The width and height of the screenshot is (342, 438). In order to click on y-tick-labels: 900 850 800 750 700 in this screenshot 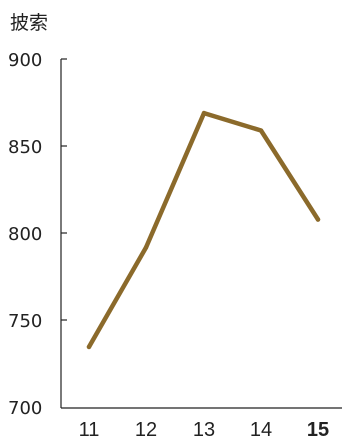, I will do `click(25, 234)`.